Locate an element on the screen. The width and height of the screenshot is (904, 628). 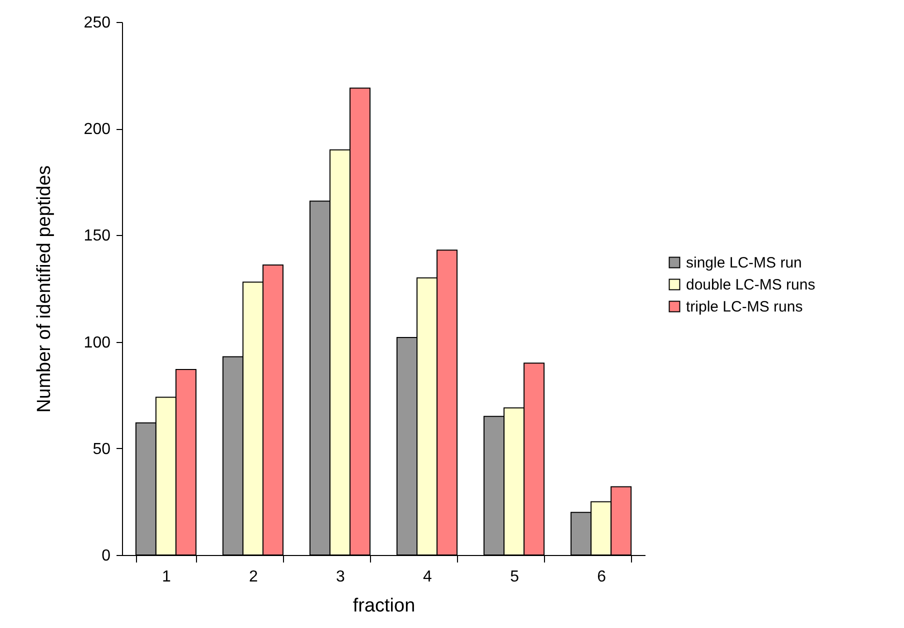
x-tick-label: 2 is located at coordinates (253, 577).